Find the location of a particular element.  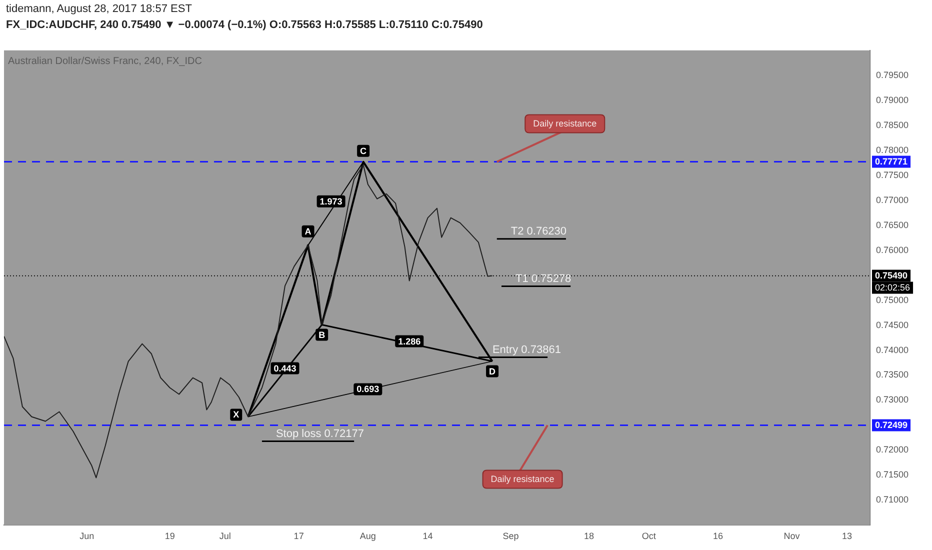

y-tick-label: 0.73000 is located at coordinates (892, 399).